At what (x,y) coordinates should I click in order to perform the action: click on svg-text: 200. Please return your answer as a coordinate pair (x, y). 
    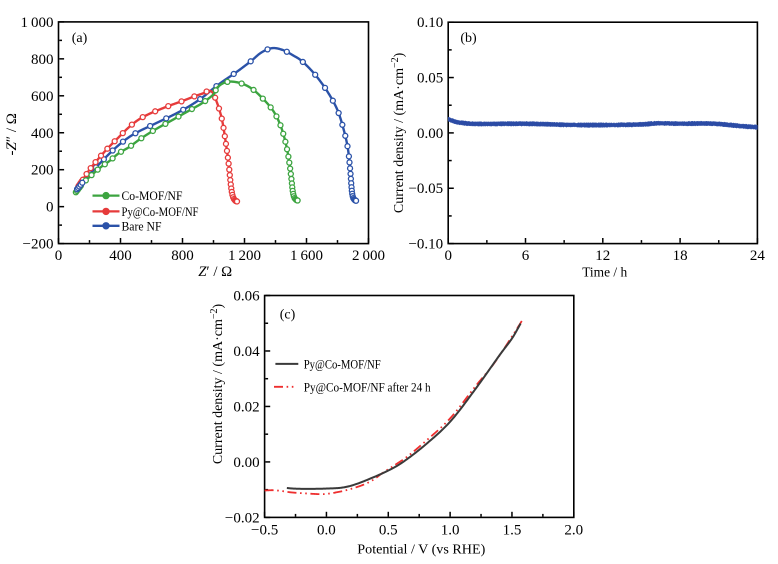
    Looking at the image, I should click on (42, 171).